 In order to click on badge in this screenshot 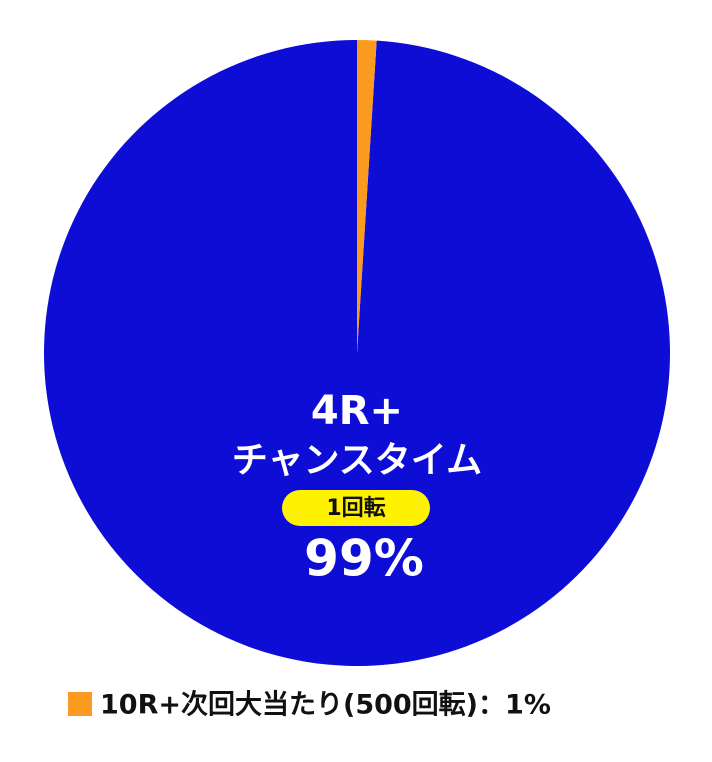, I will do `click(356, 508)`.